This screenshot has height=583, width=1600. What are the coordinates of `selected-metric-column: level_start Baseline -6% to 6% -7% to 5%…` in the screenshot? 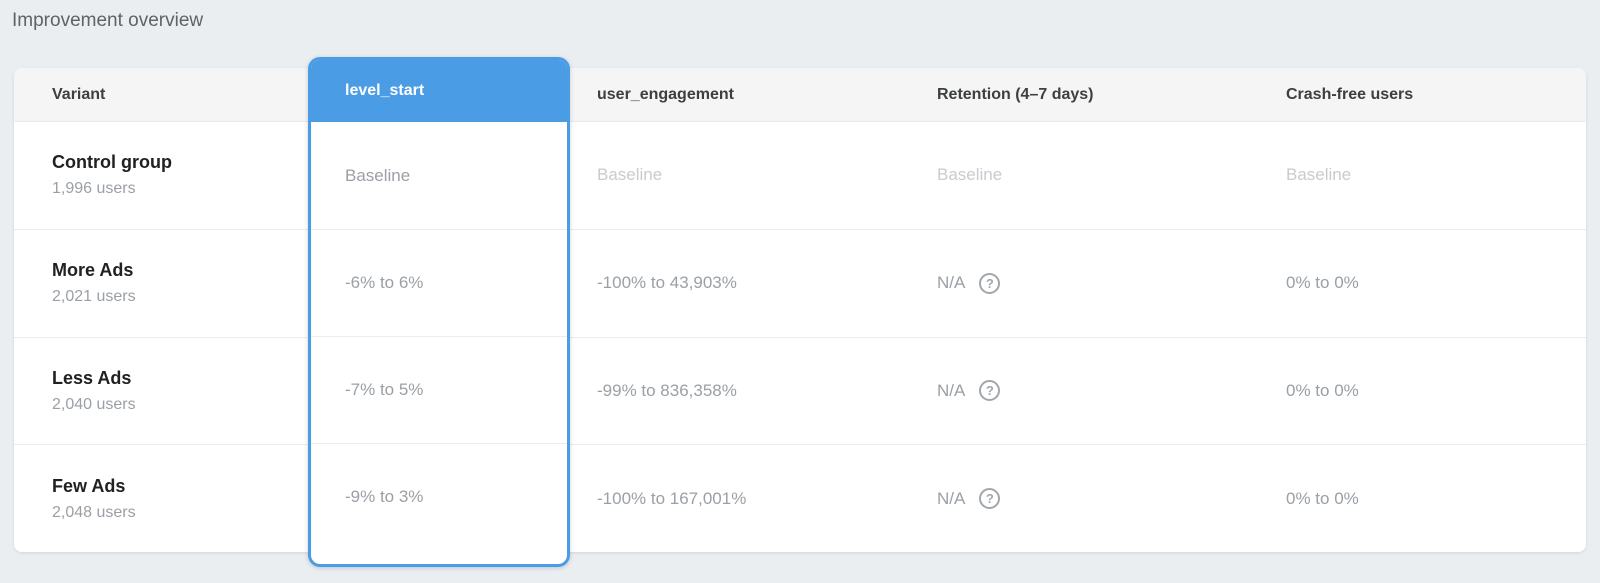 It's located at (439, 312).